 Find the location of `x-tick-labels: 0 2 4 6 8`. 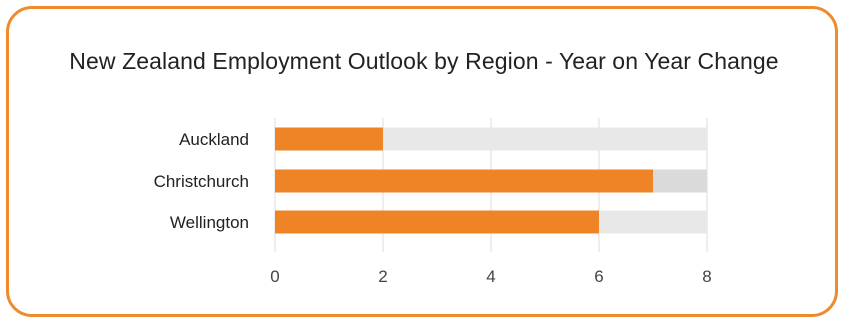

x-tick-labels: 0 2 4 6 8 is located at coordinates (490, 276).